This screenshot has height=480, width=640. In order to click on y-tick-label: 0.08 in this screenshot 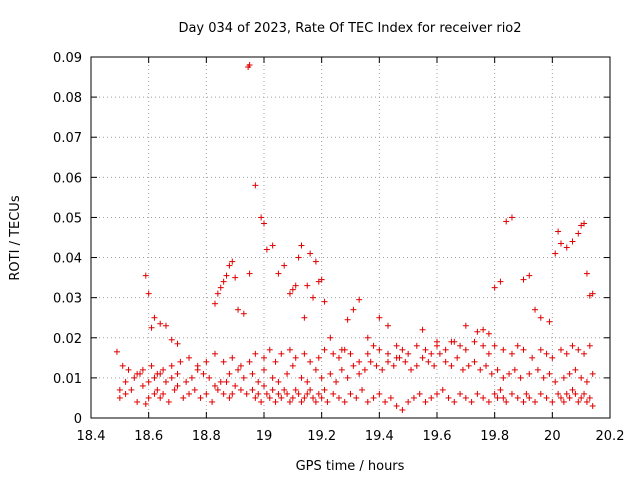, I will do `click(67, 98)`.